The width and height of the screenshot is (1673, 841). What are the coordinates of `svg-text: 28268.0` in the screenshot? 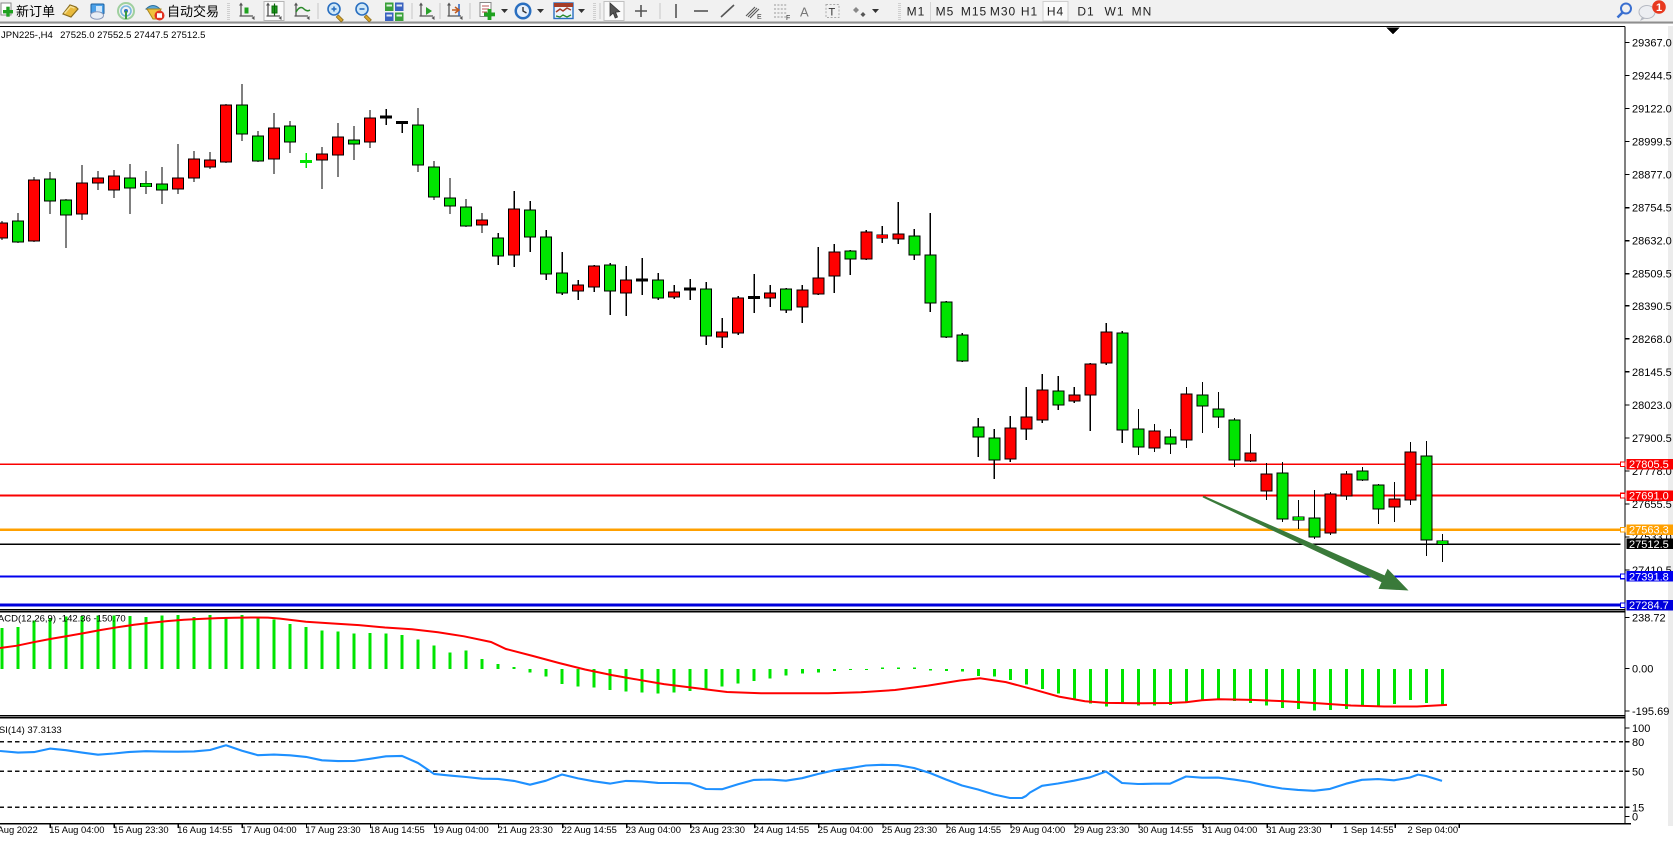 It's located at (1652, 340).